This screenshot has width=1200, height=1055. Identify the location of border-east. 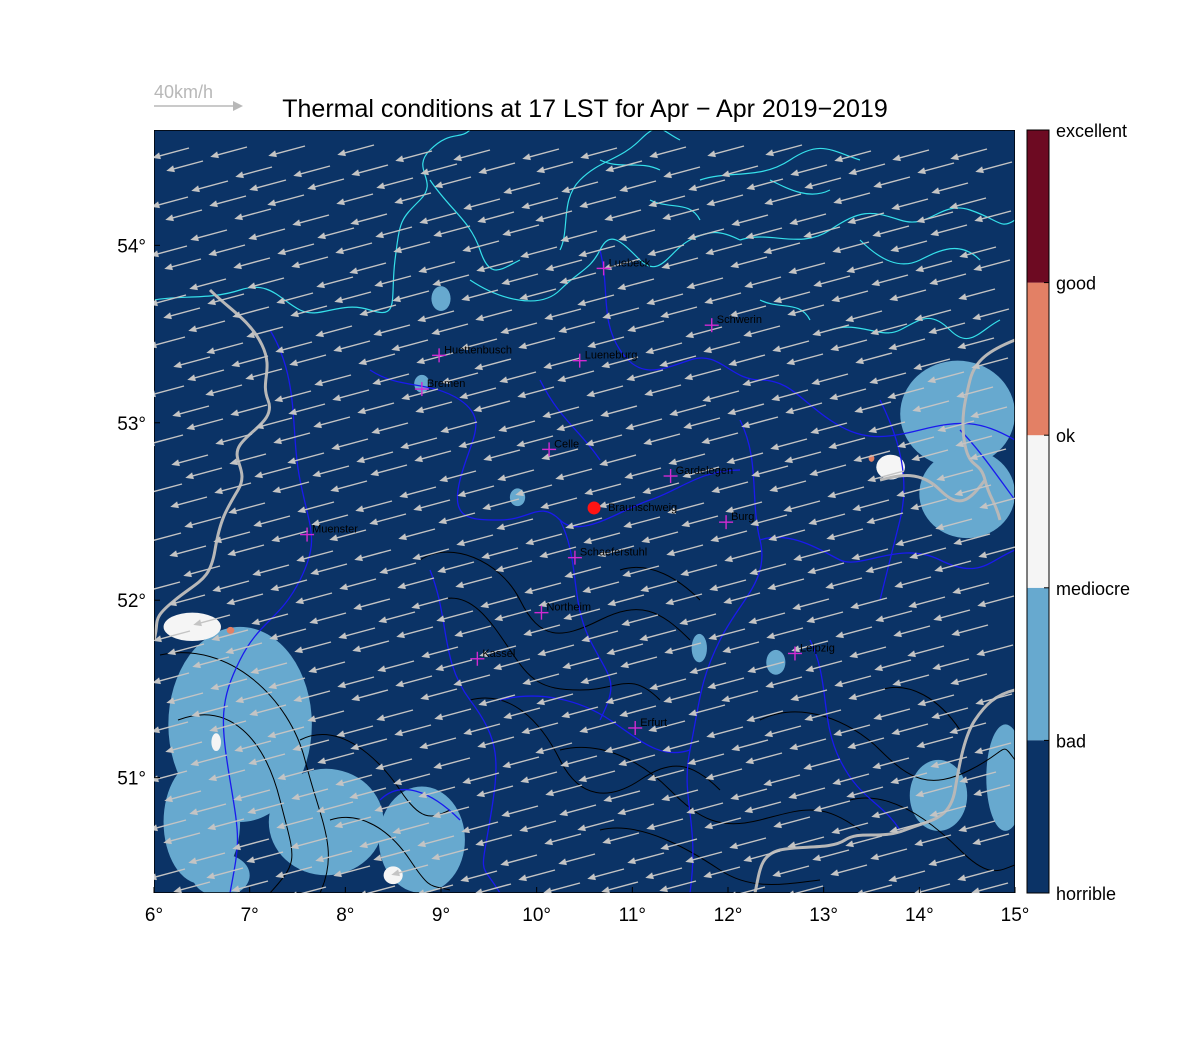
(988, 429).